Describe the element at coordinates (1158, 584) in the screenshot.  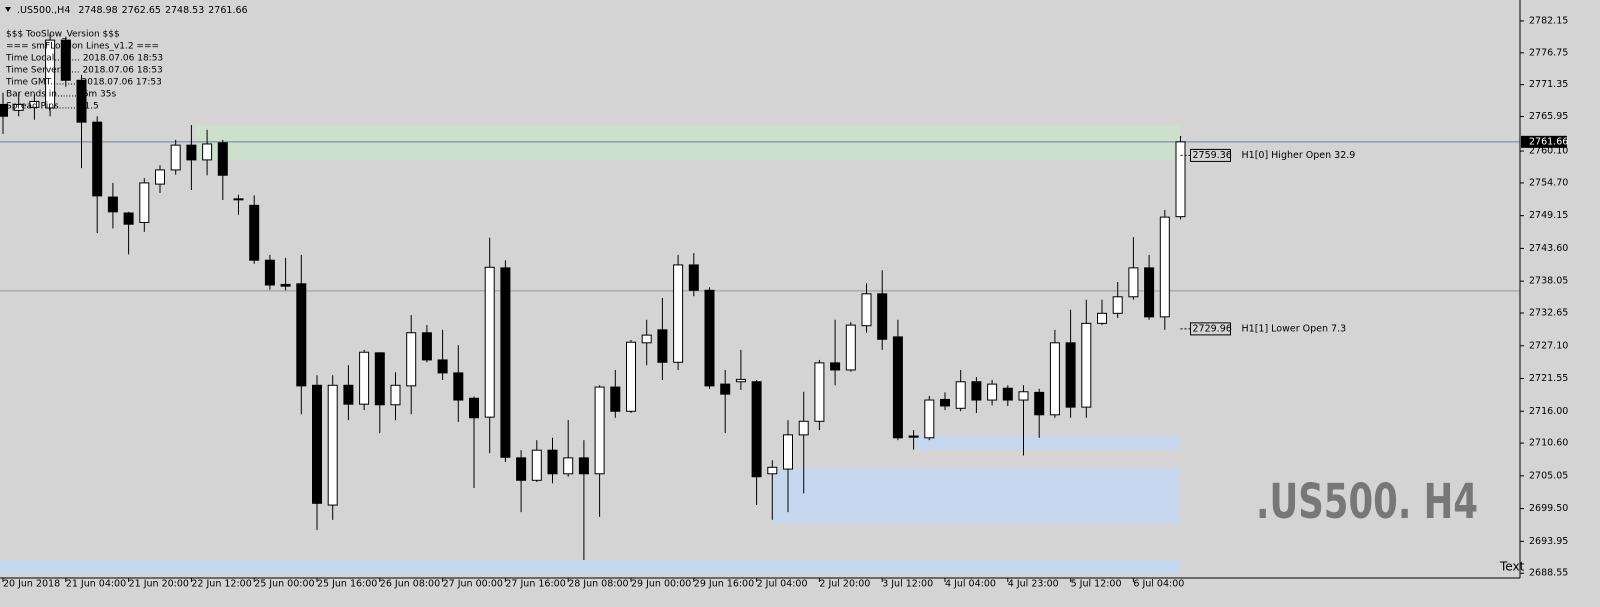
I see `x-tick-label: 6 Jul 04:00` at that location.